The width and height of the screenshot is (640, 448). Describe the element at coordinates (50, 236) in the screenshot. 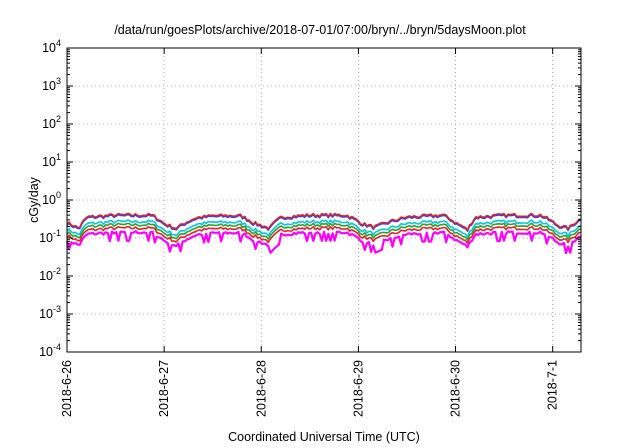

I see `y-tick-label: 10⁻¹` at that location.